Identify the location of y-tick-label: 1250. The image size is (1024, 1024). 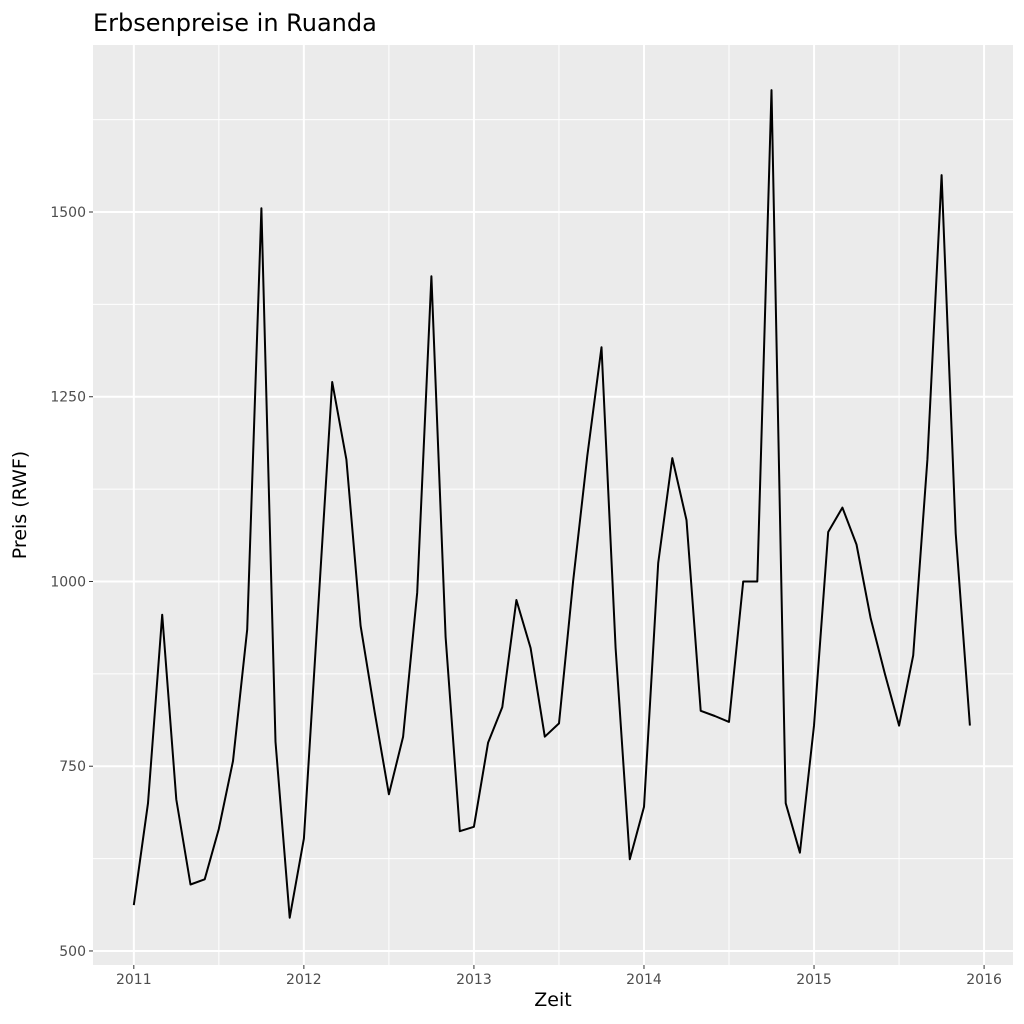
(68, 398).